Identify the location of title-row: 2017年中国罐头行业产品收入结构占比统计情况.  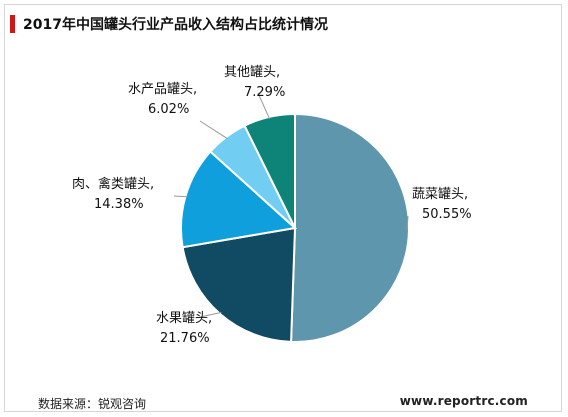
(169, 24).